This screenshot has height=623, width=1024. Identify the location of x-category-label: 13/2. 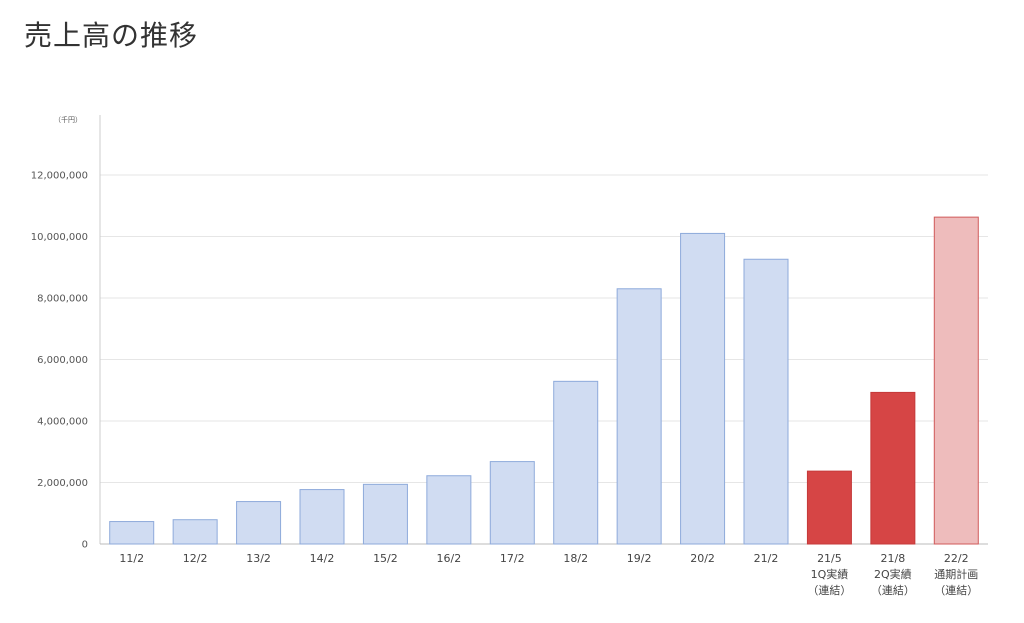
(258, 558).